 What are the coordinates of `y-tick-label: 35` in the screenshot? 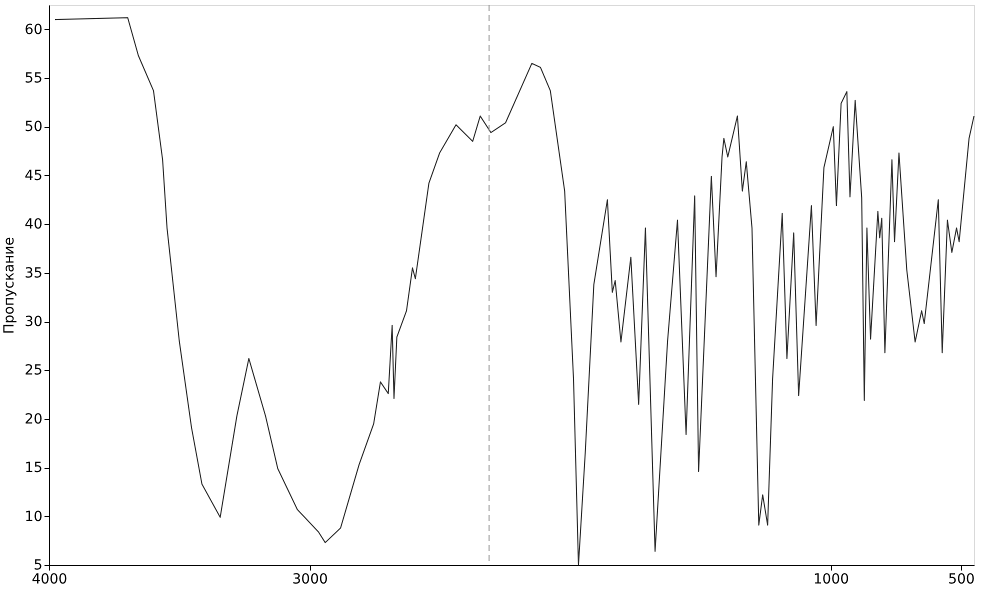 It's located at (33, 273).